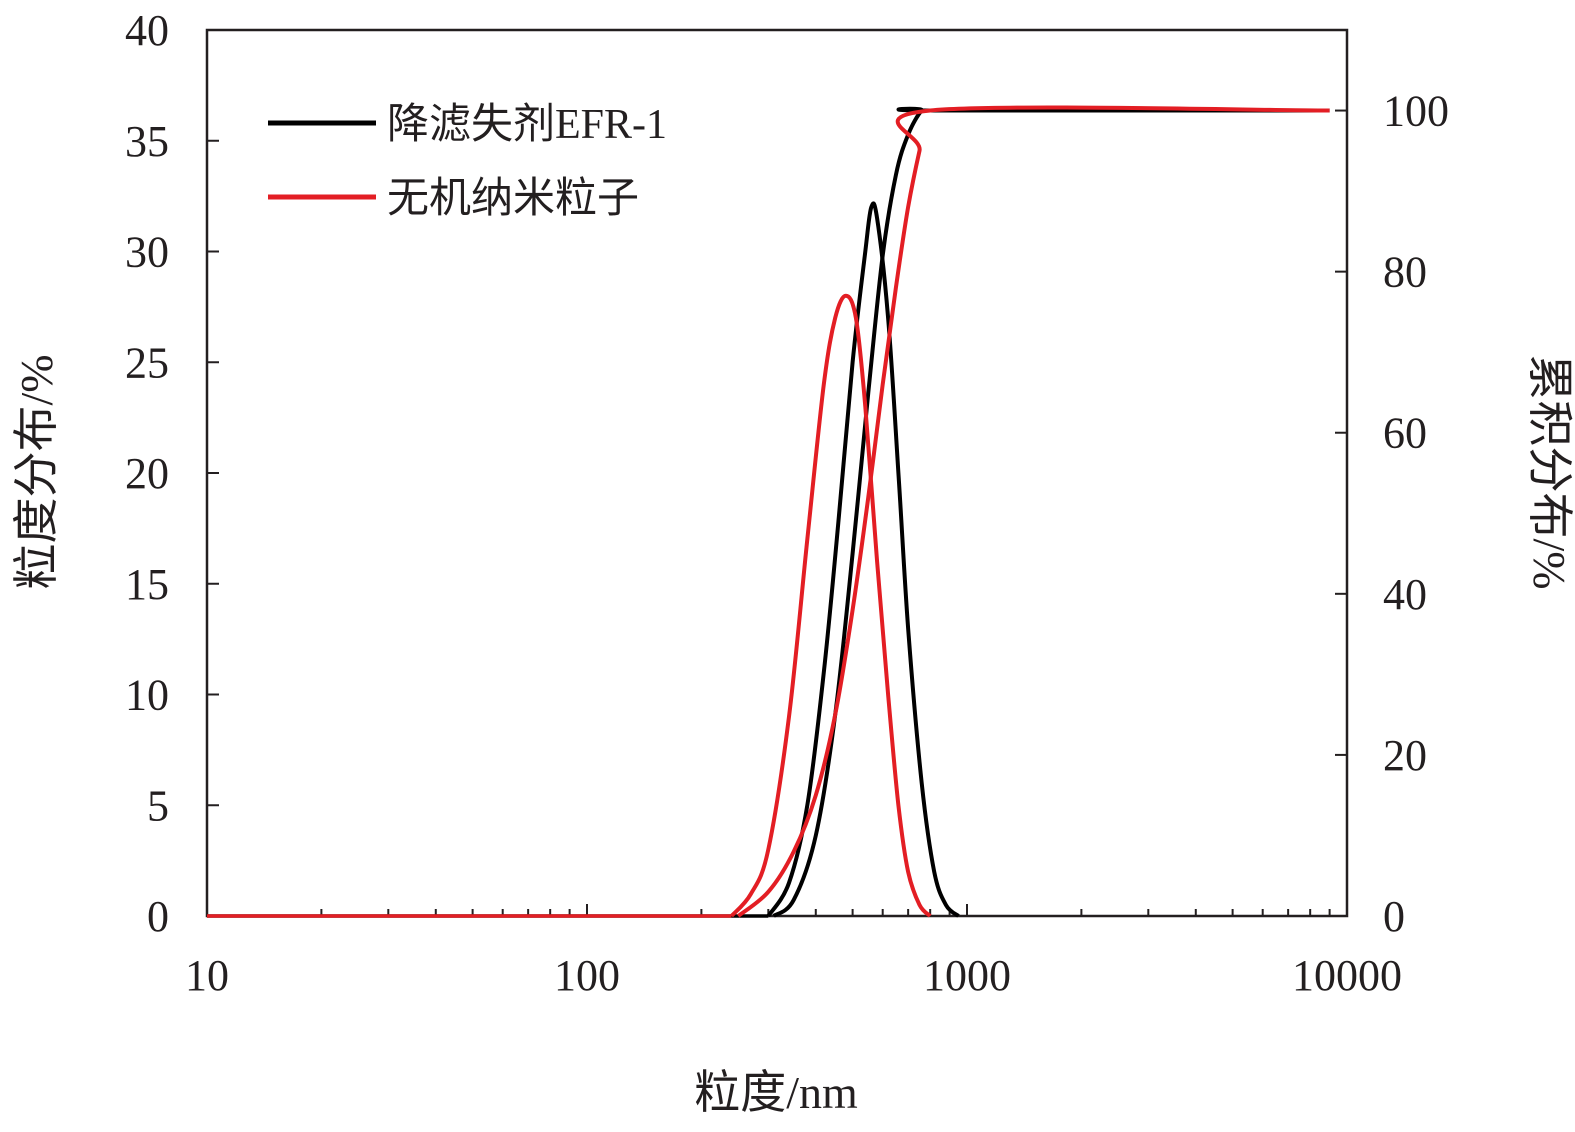  What do you see at coordinates (158, 805) in the screenshot?
I see `left-y-tick-label: 5` at bounding box center [158, 805].